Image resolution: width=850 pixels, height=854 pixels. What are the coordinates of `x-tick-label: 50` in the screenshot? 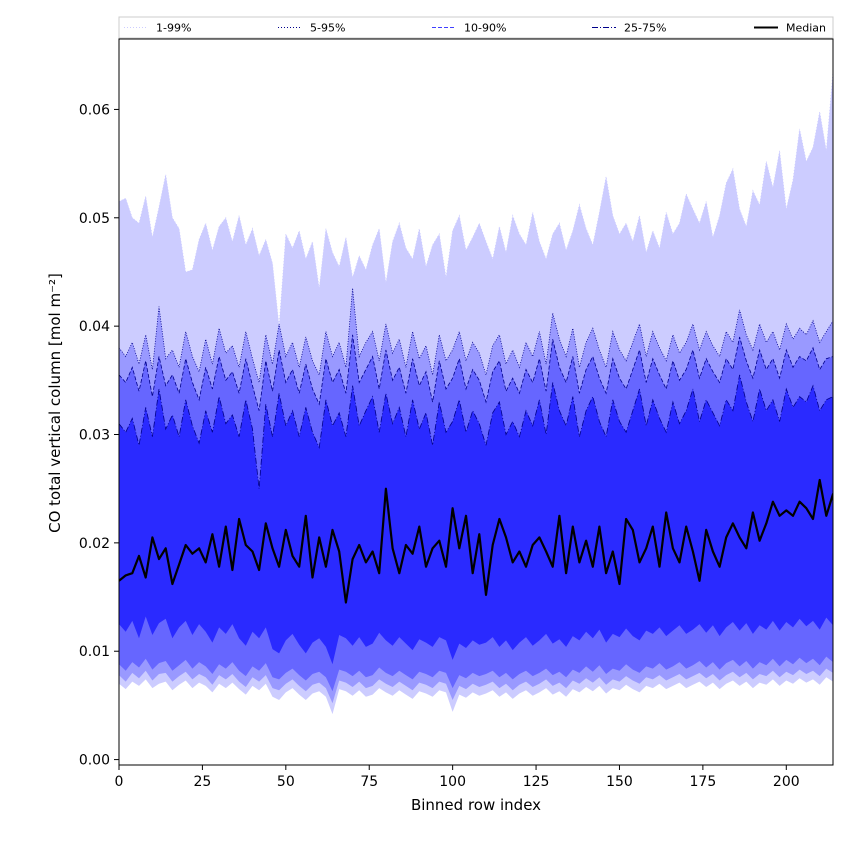 It's located at (286, 782).